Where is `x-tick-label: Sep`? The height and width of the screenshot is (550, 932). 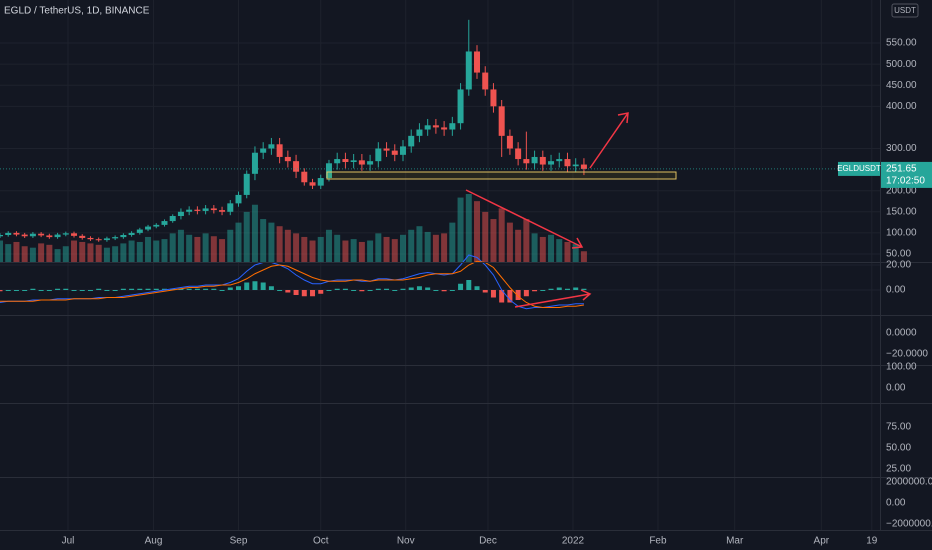 x-tick-label: Sep is located at coordinates (239, 541).